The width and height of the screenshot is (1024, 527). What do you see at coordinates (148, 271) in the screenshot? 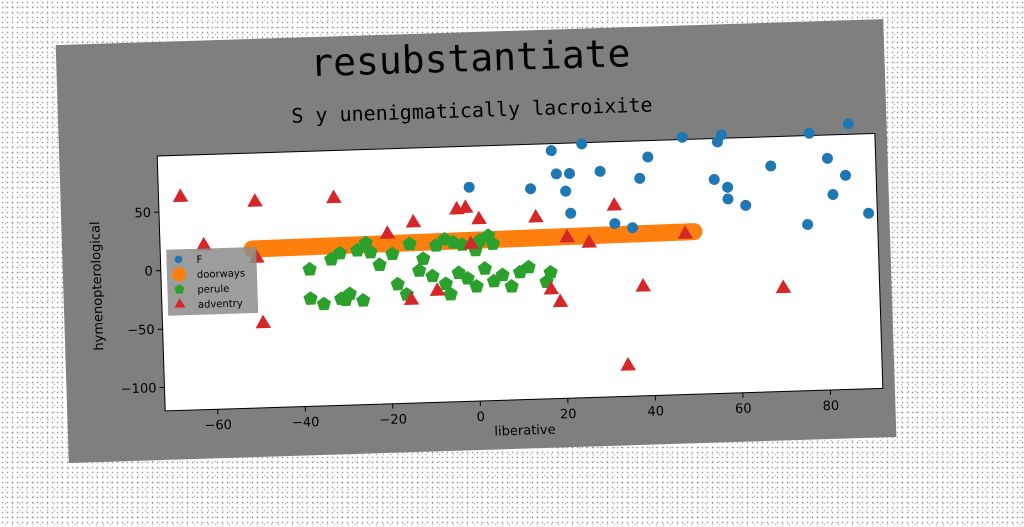
I see `y-tick-label: 0` at bounding box center [148, 271].